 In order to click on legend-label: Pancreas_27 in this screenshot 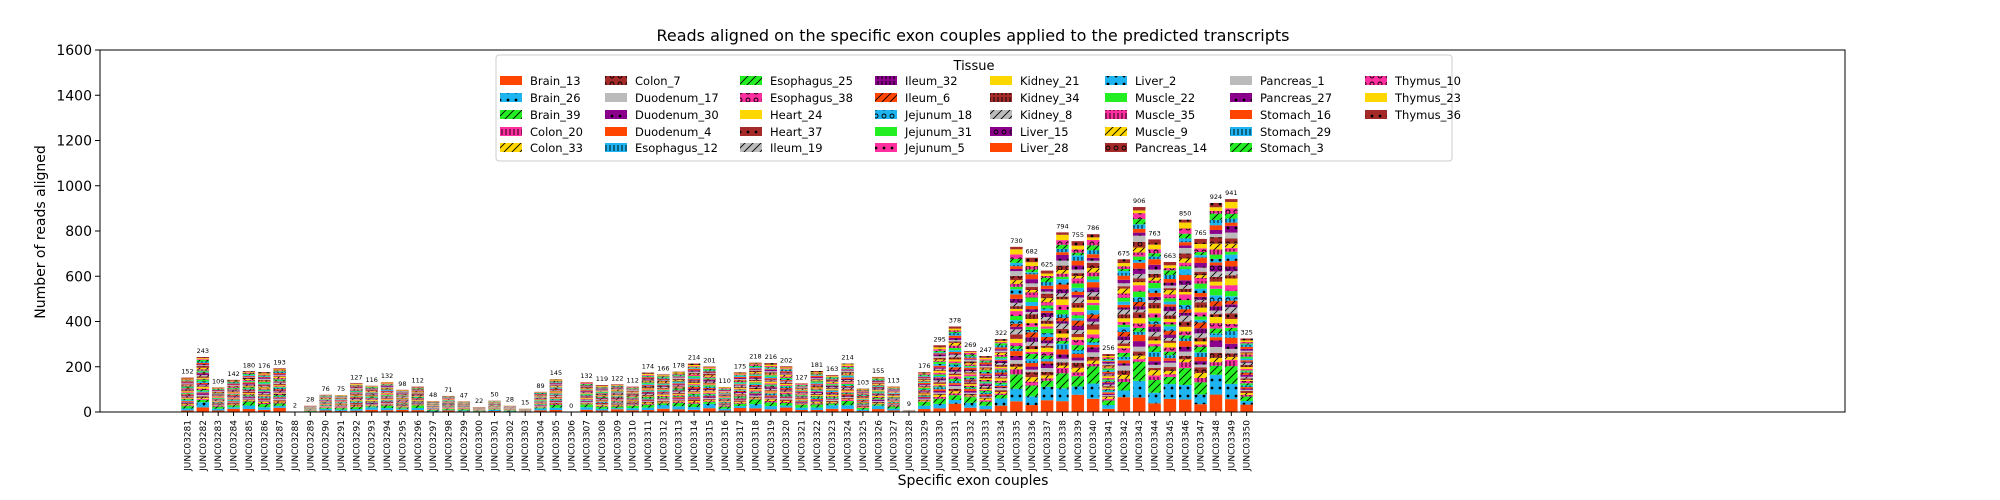, I will do `click(1296, 98)`.